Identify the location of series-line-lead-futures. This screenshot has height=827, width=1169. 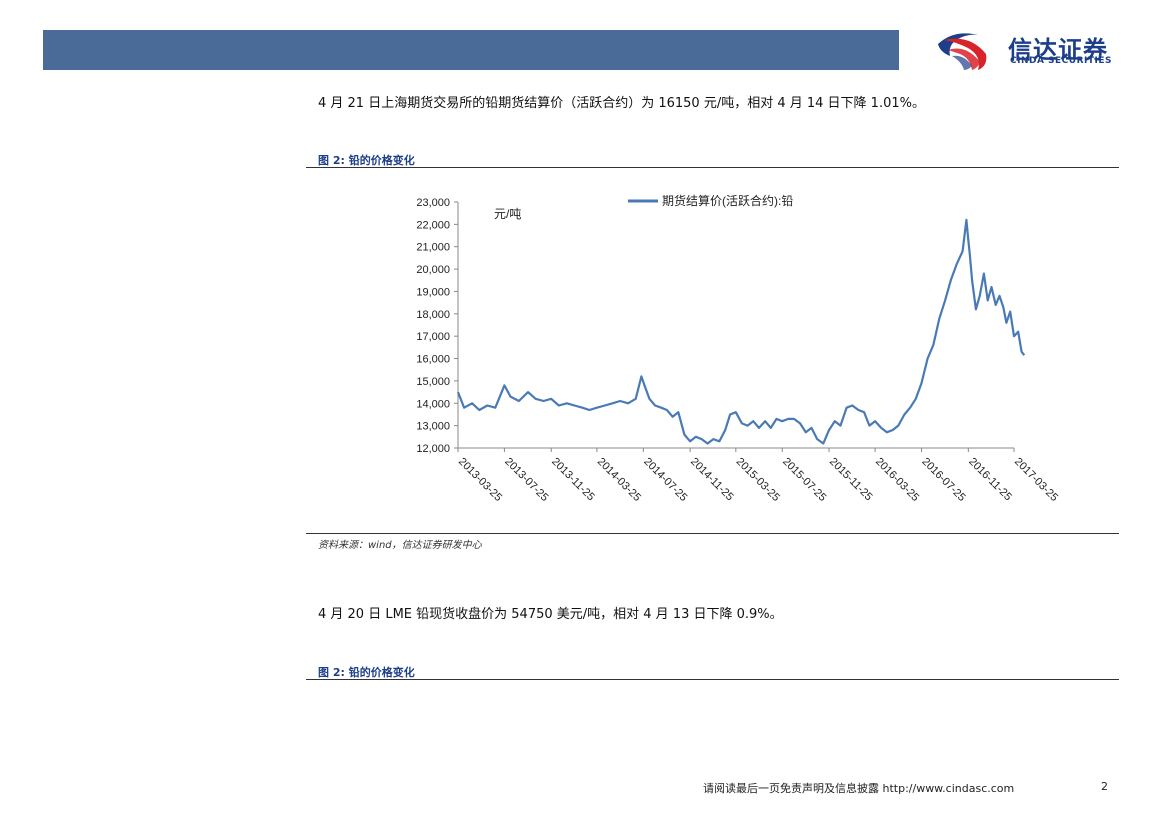
(741, 331).